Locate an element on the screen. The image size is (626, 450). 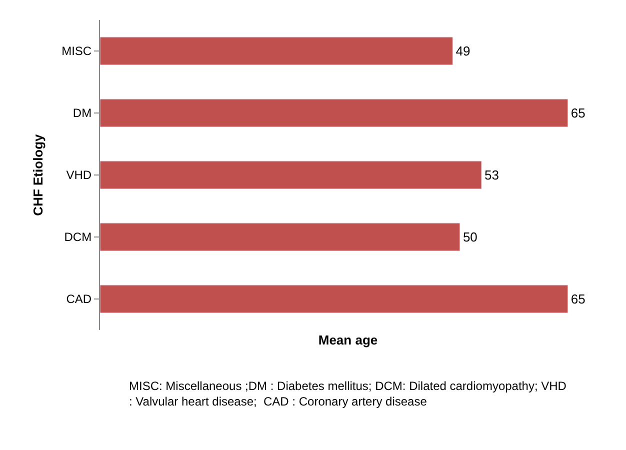
data-label: 53 is located at coordinates (492, 175).